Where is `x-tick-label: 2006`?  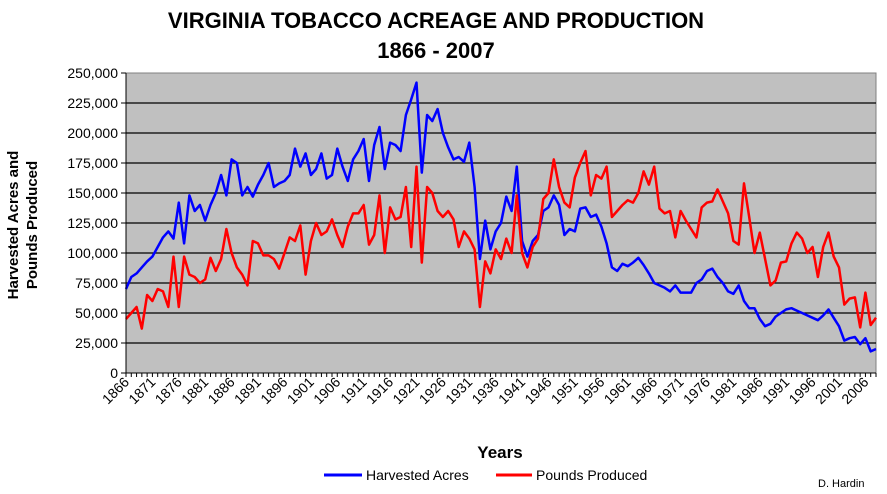 x-tick-label: 2006 is located at coordinates (854, 390).